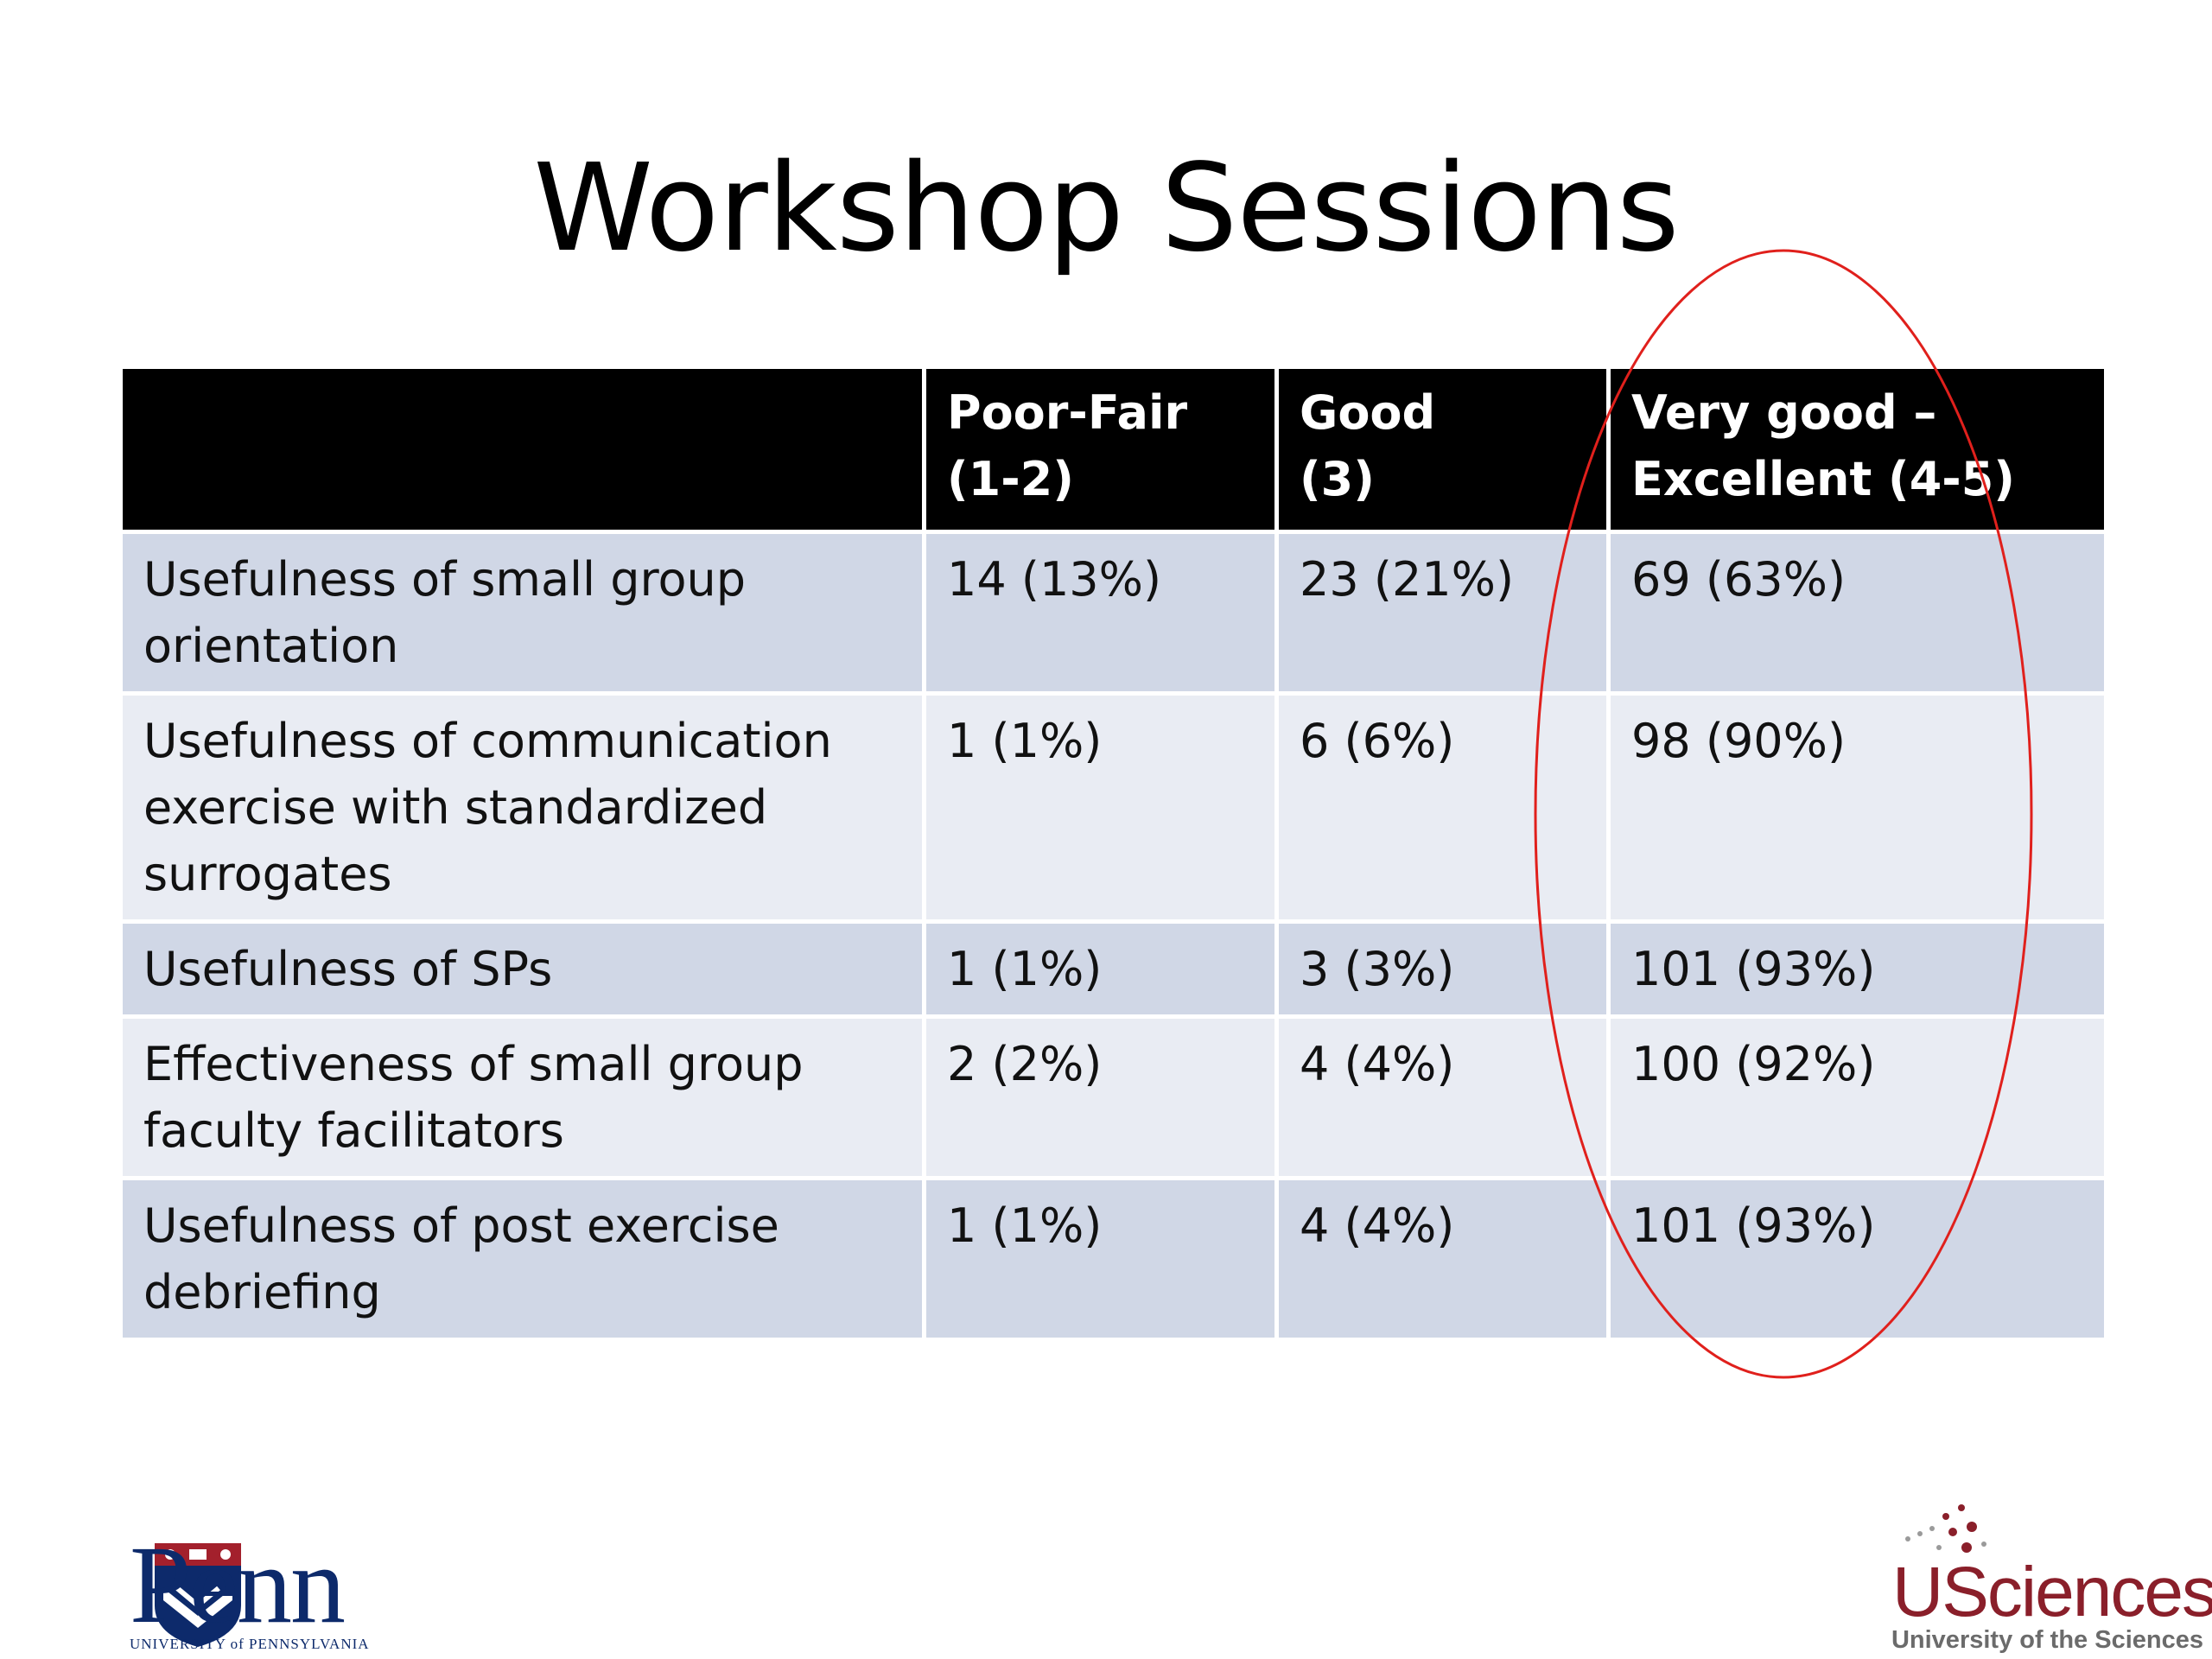  Describe the element at coordinates (522, 613) in the screenshot. I see `row-label: Usefulness of small group orientation` at that location.